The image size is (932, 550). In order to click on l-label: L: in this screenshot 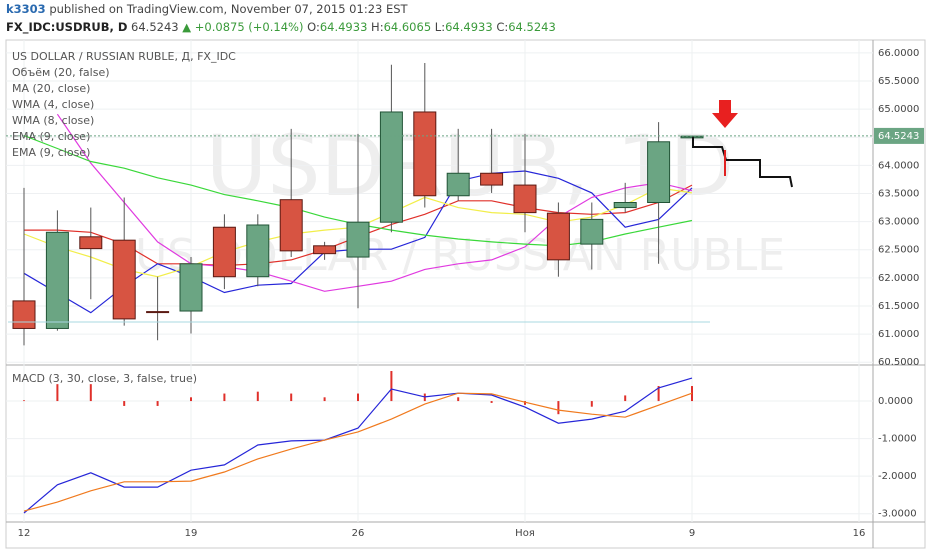, I will do `click(440, 27)`.